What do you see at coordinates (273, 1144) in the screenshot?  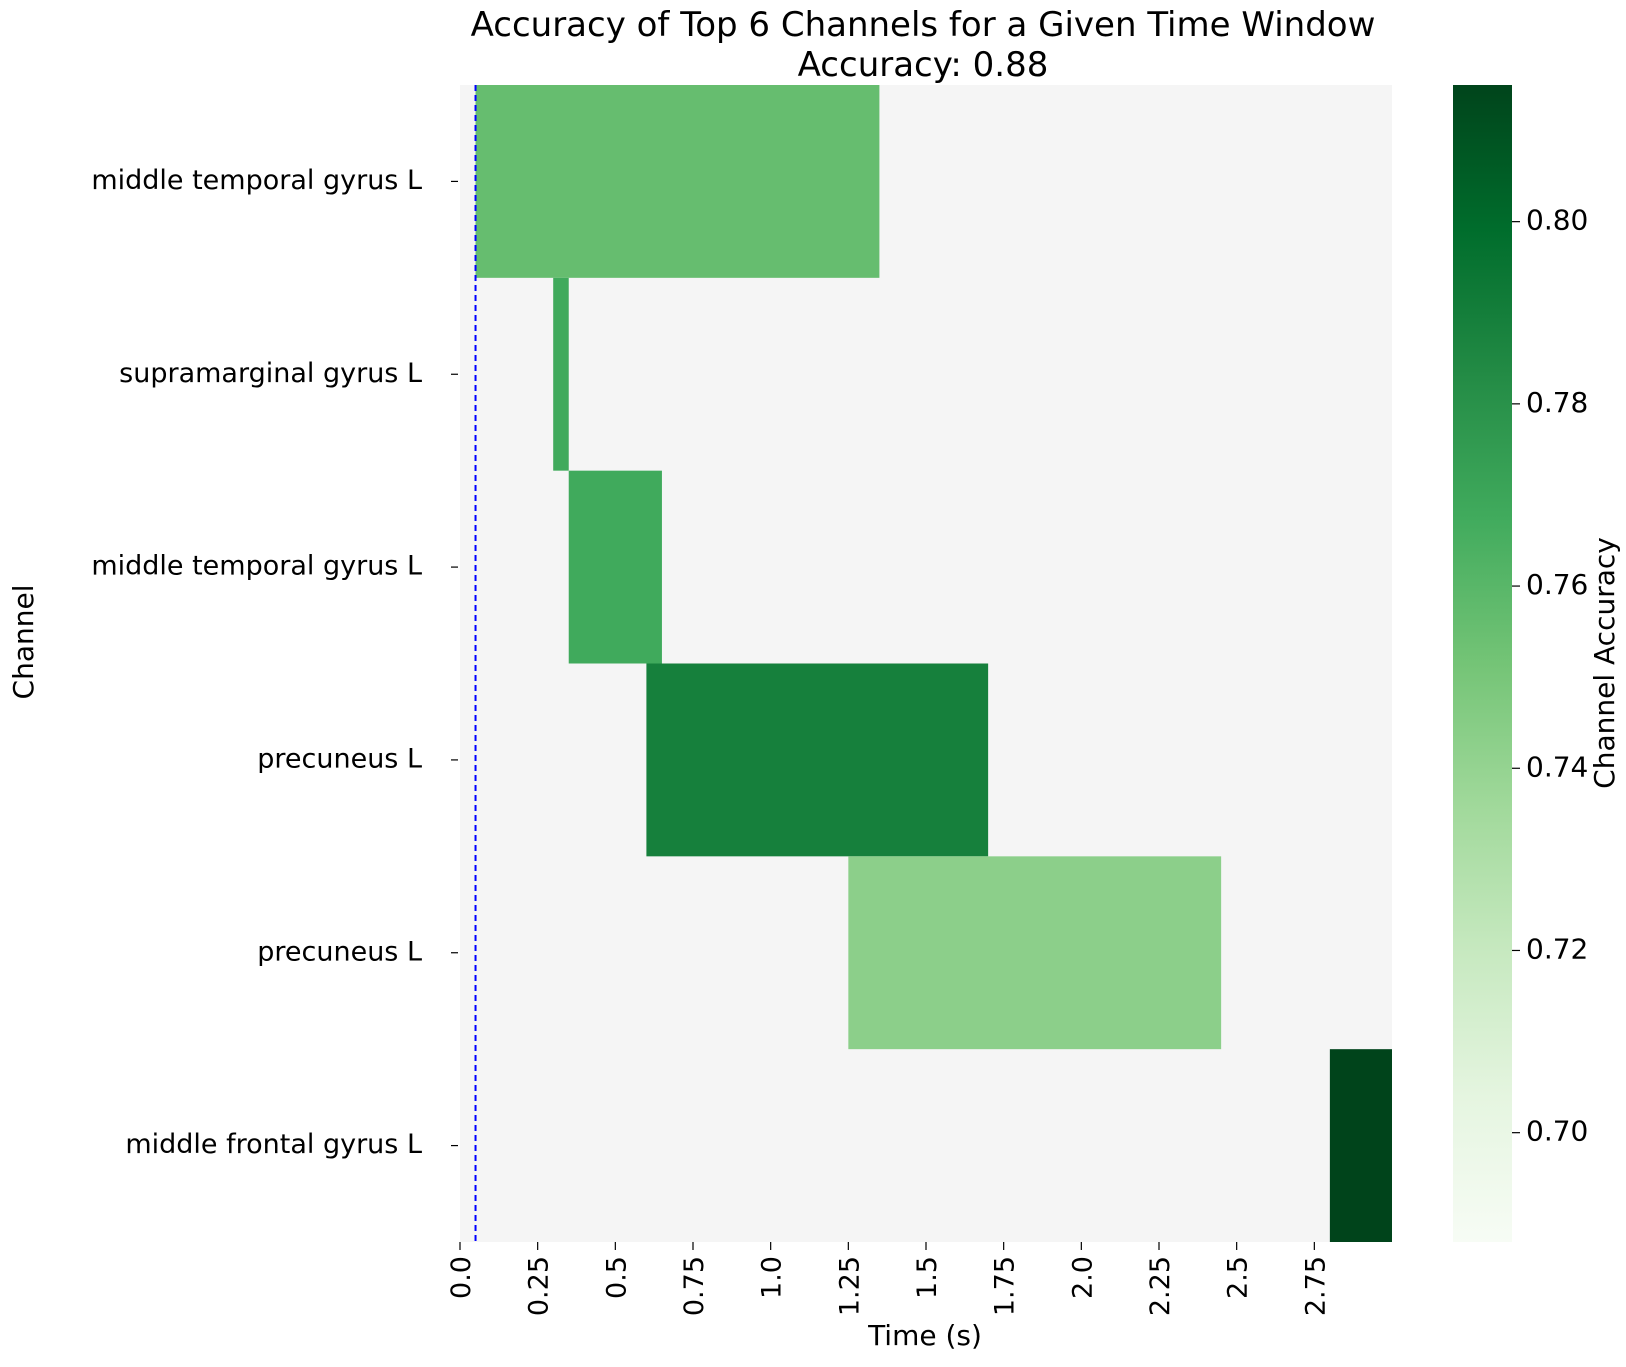 I see `channel-label: middle frontal gyrus L` at bounding box center [273, 1144].